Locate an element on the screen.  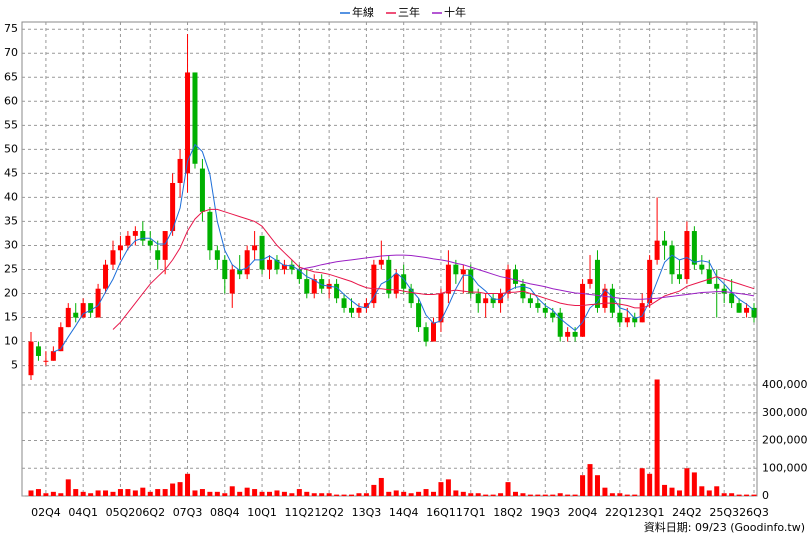
y-tick-label: 55 is located at coordinates (11, 124).